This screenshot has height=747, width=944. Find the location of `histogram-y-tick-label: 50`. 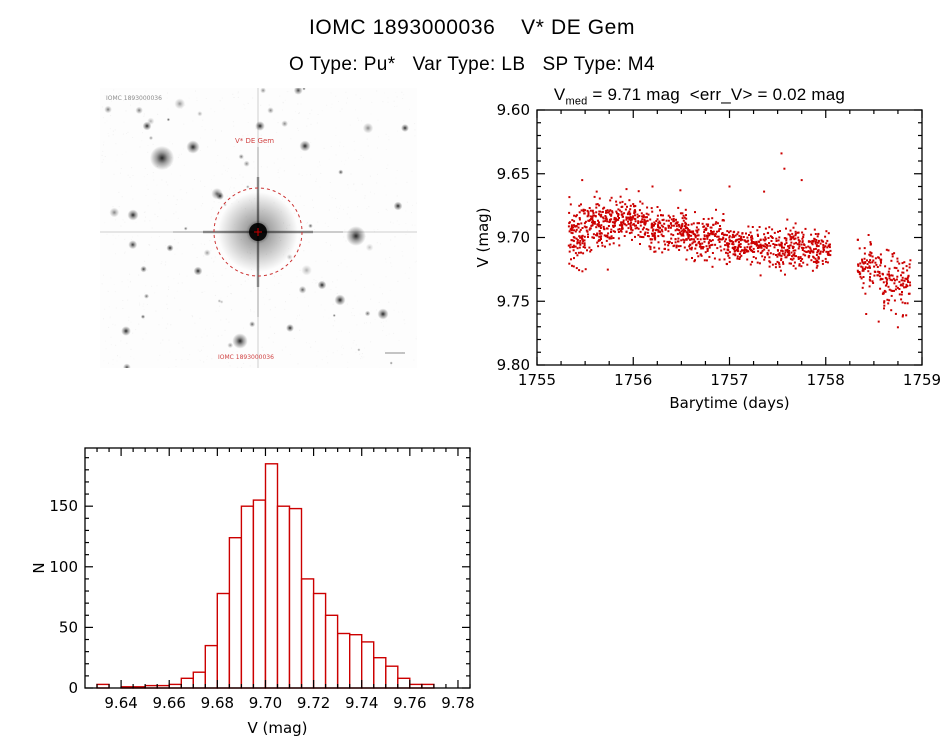

histogram-y-tick-label: 50 is located at coordinates (68, 627).